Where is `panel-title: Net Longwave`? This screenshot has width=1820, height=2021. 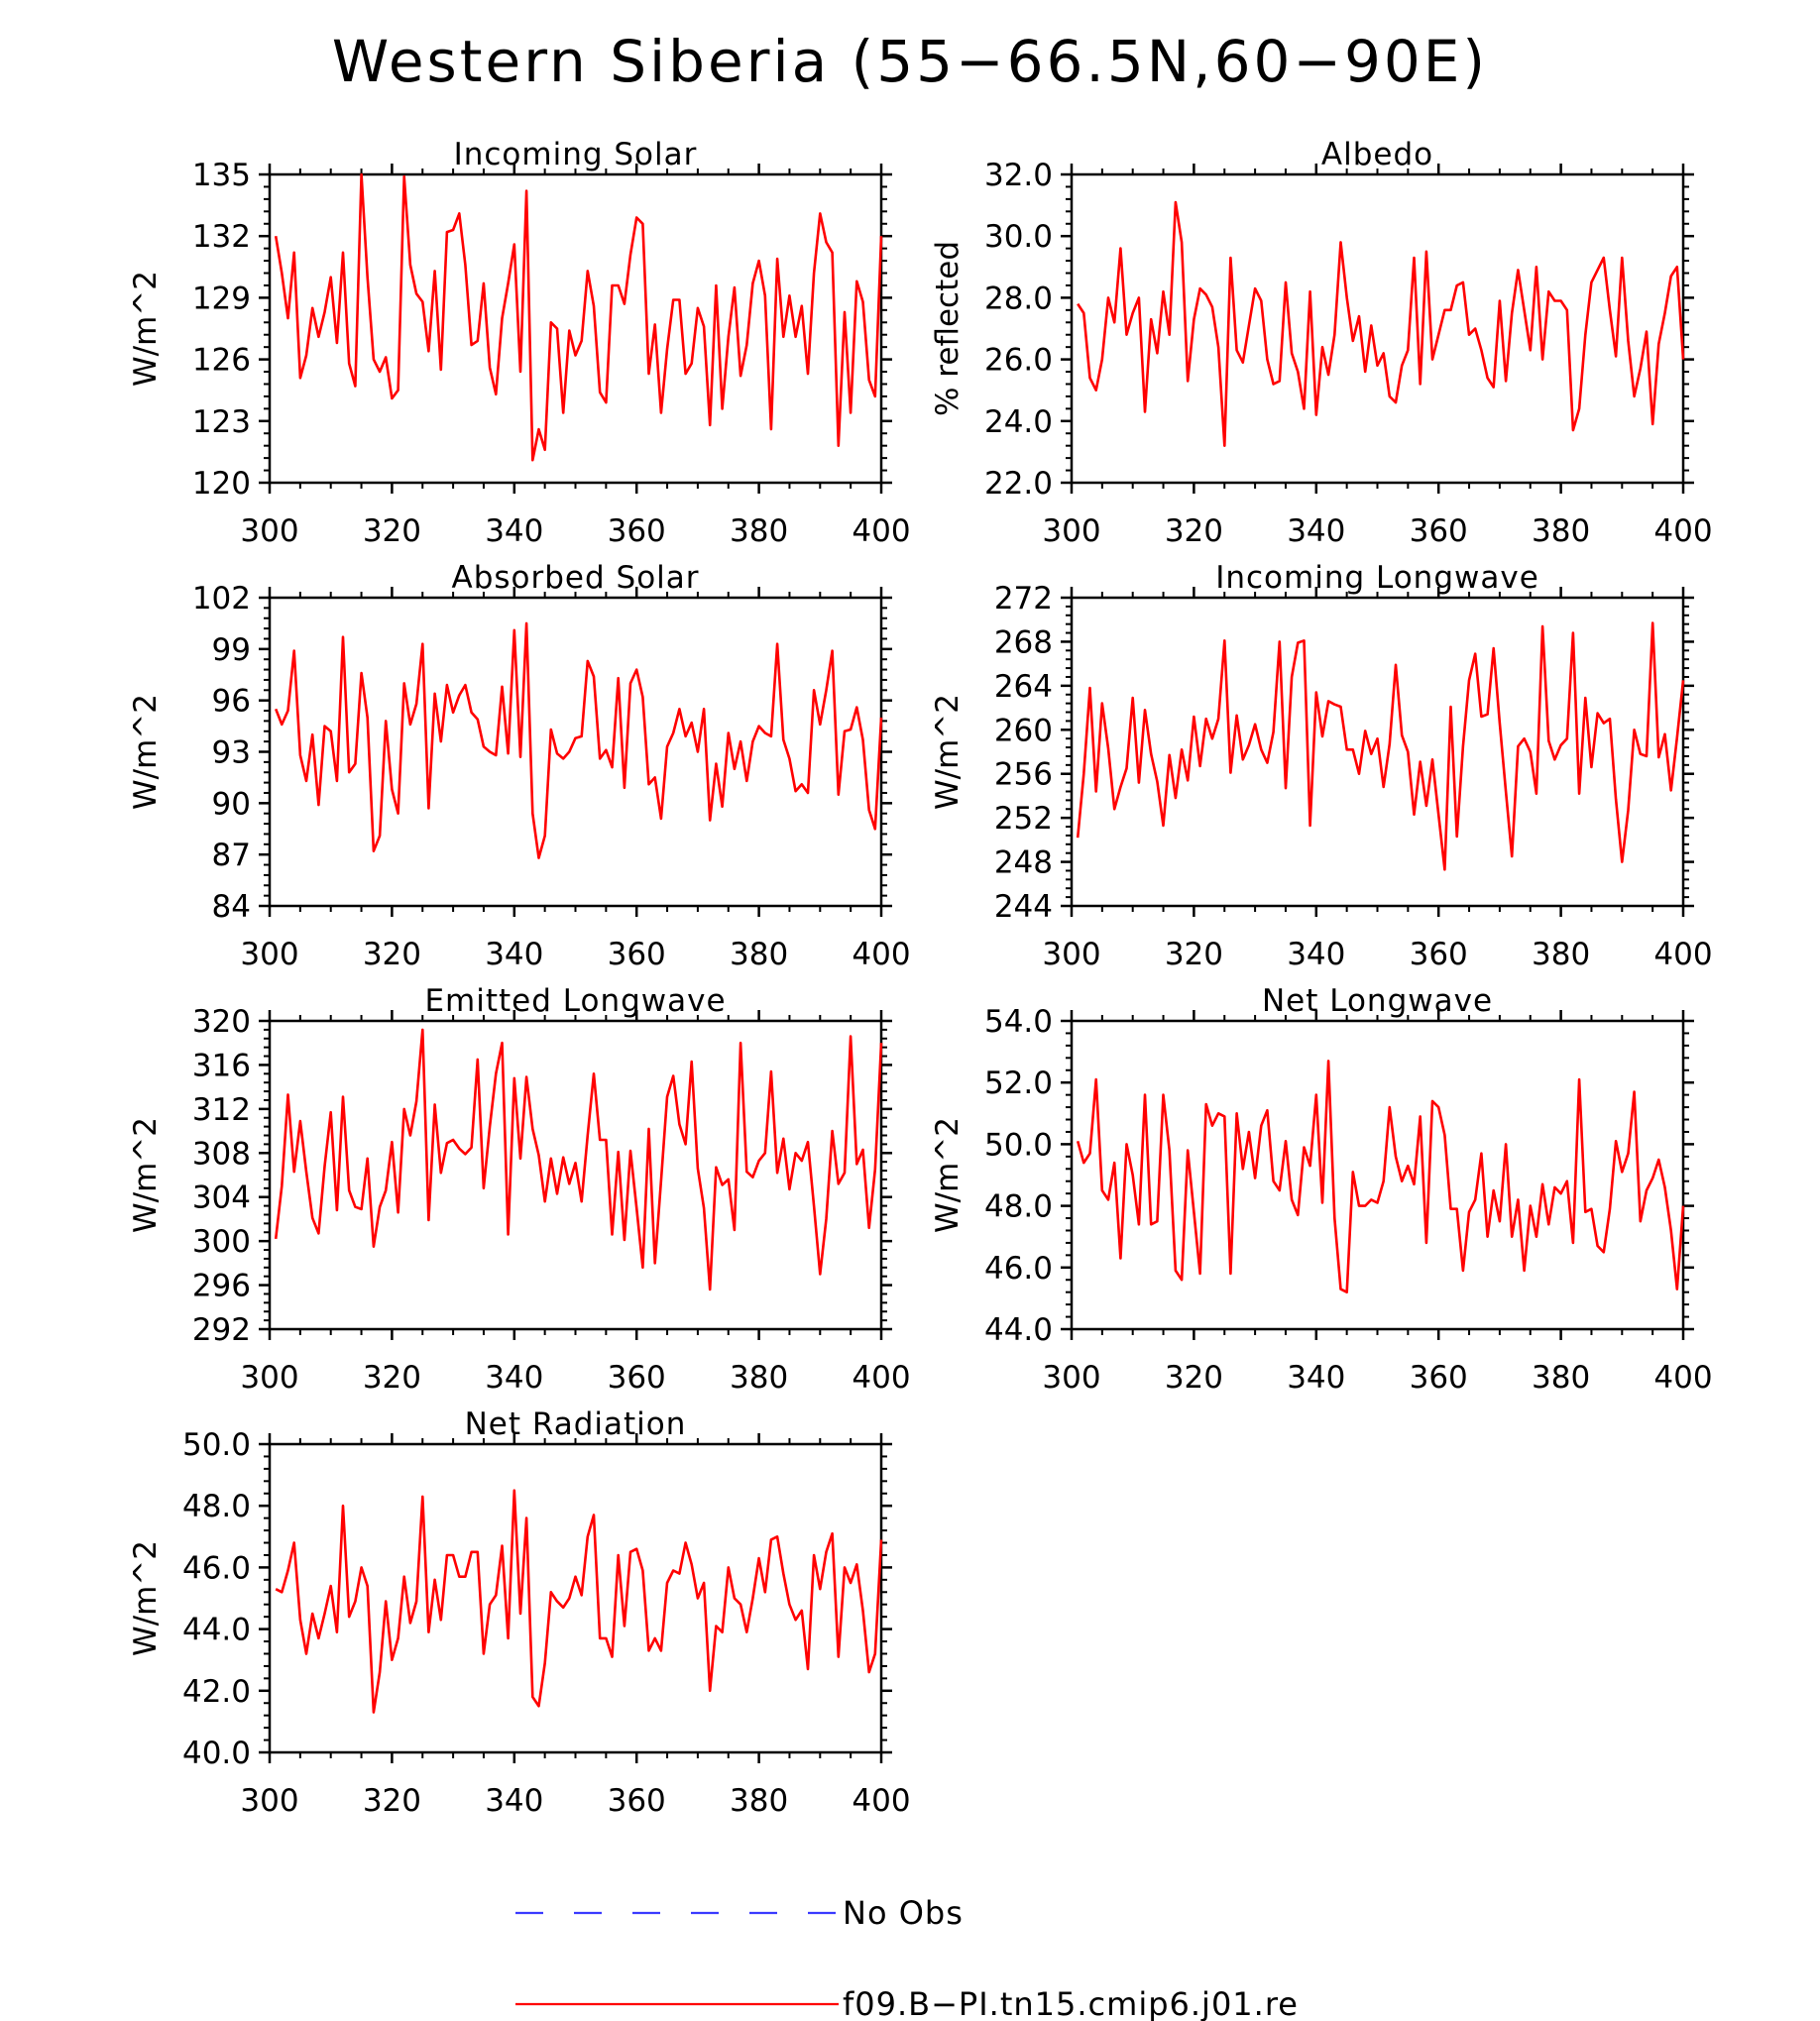
panel-title: Net Longwave is located at coordinates (1377, 1001).